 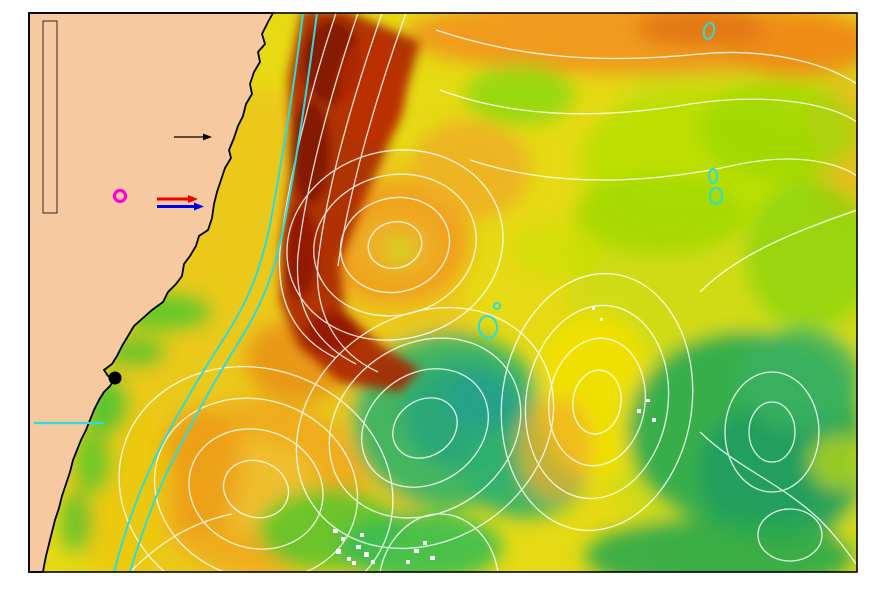 I want to click on legend-altimetric-arrow-icon, so click(x=193, y=137).